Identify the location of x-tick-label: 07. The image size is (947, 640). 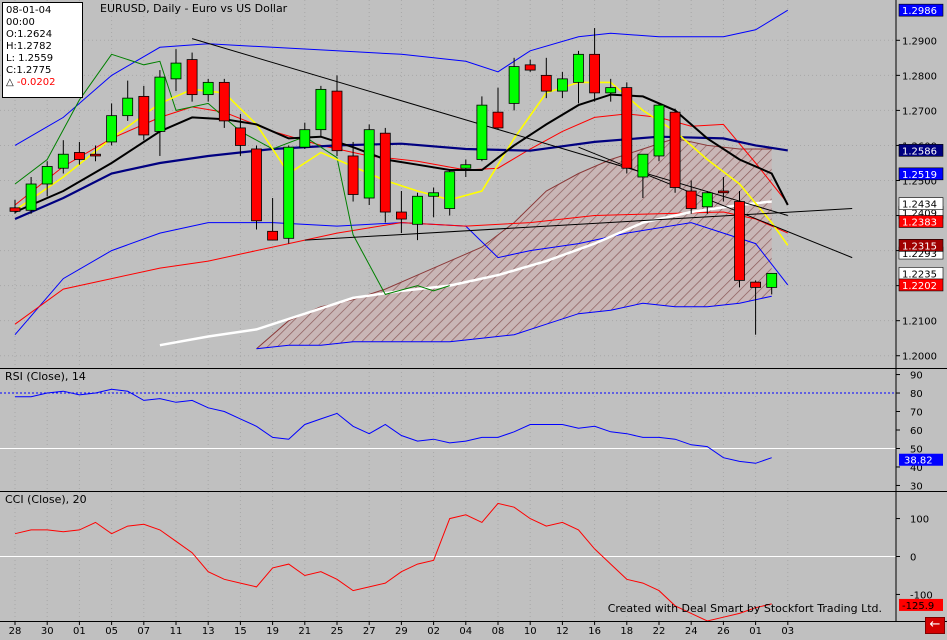
(143, 631).